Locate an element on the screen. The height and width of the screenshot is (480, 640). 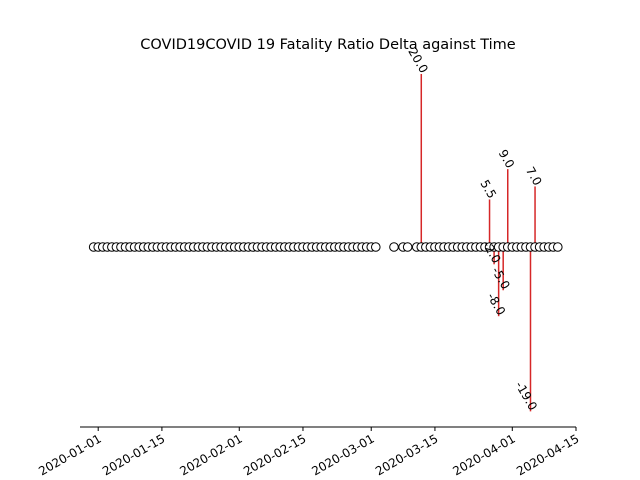
x-tick-label: 2020-04-15 is located at coordinates (547, 454).